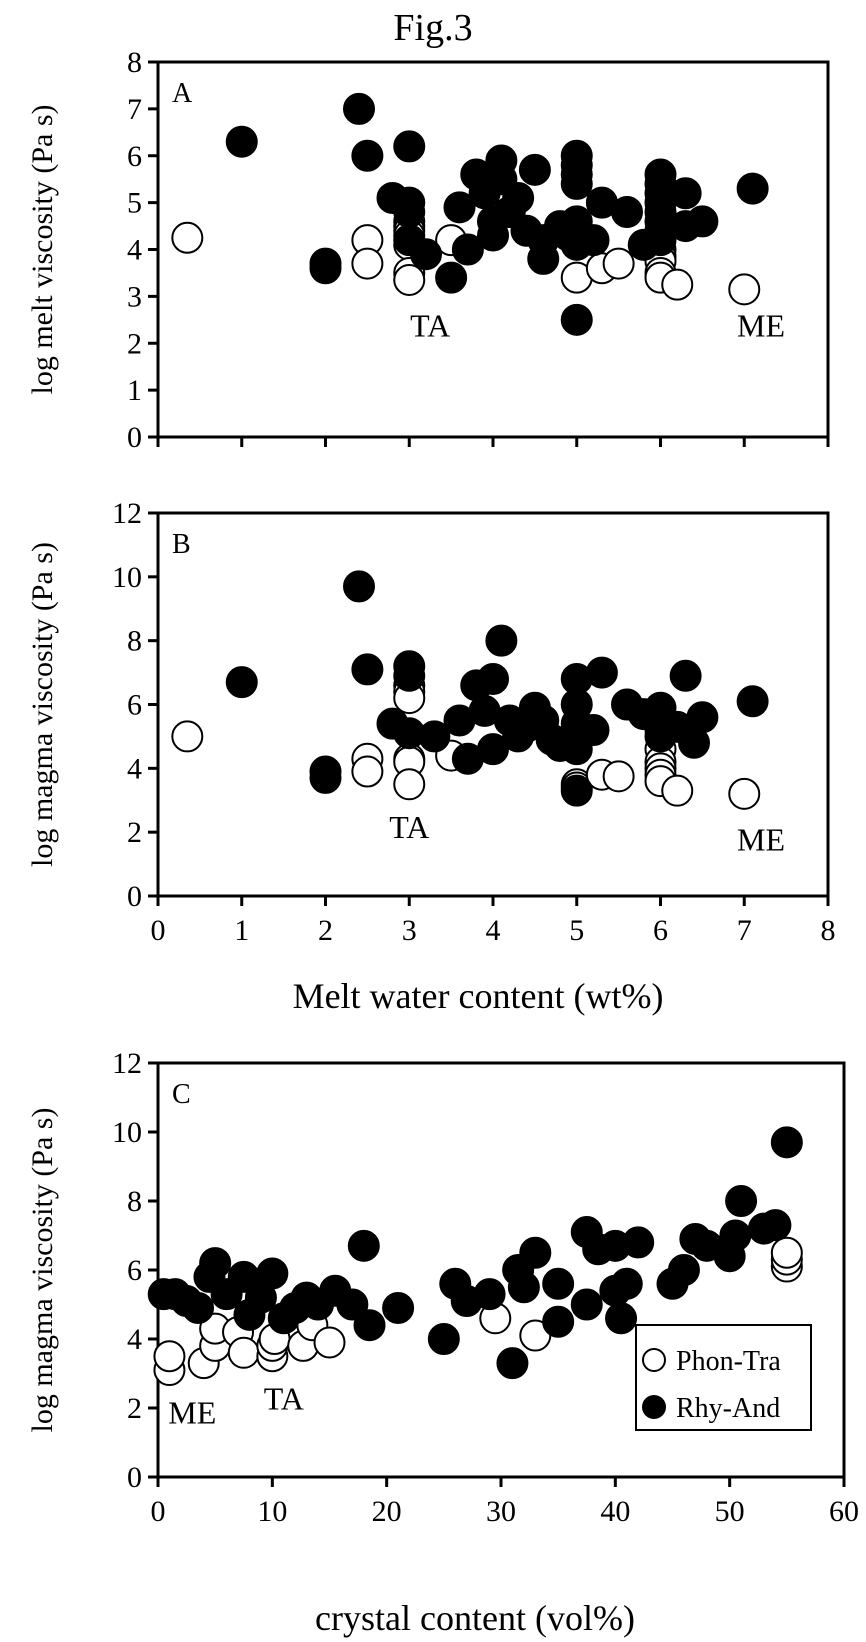 The image size is (866, 1642). What do you see at coordinates (192, 1412) in the screenshot?
I see `panel-c-annotation: ME` at bounding box center [192, 1412].